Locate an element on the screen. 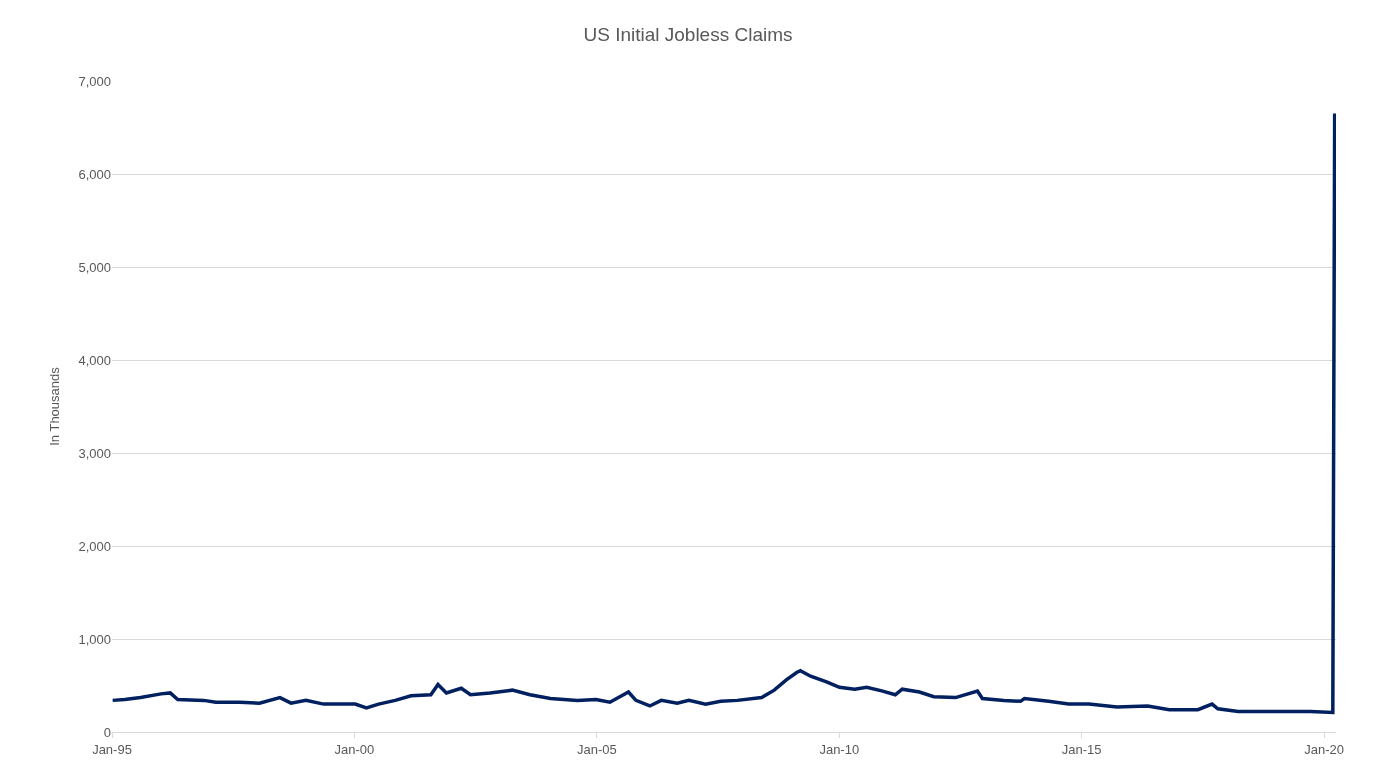  y-tick-label: 7,000 is located at coordinates (94, 81).